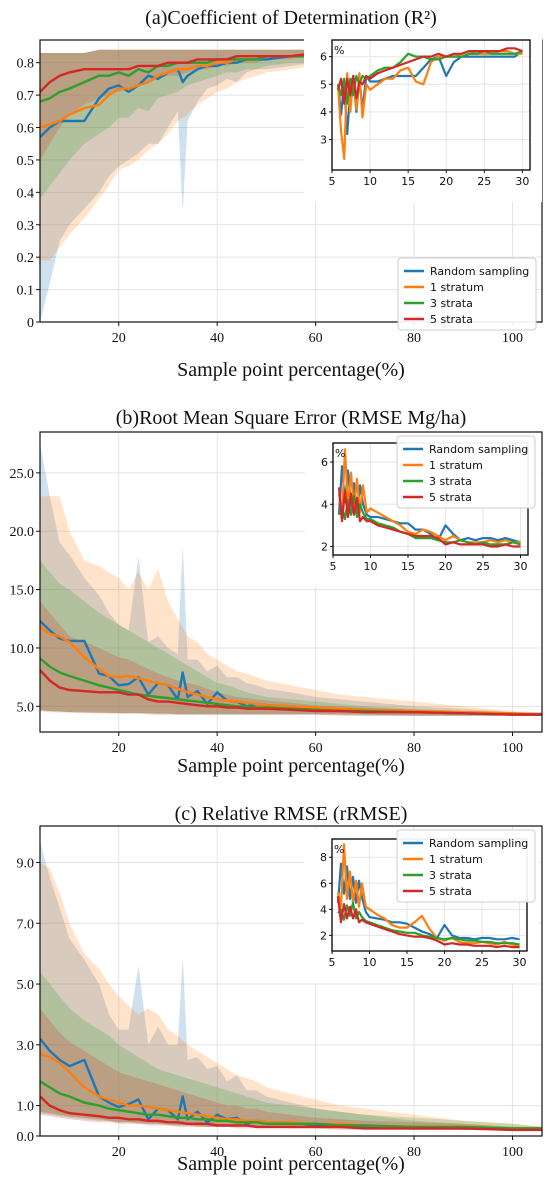 The width and height of the screenshot is (550, 1180). What do you see at coordinates (428, 923) in the screenshot?
I see `inset-line-3_strata` at bounding box center [428, 923].